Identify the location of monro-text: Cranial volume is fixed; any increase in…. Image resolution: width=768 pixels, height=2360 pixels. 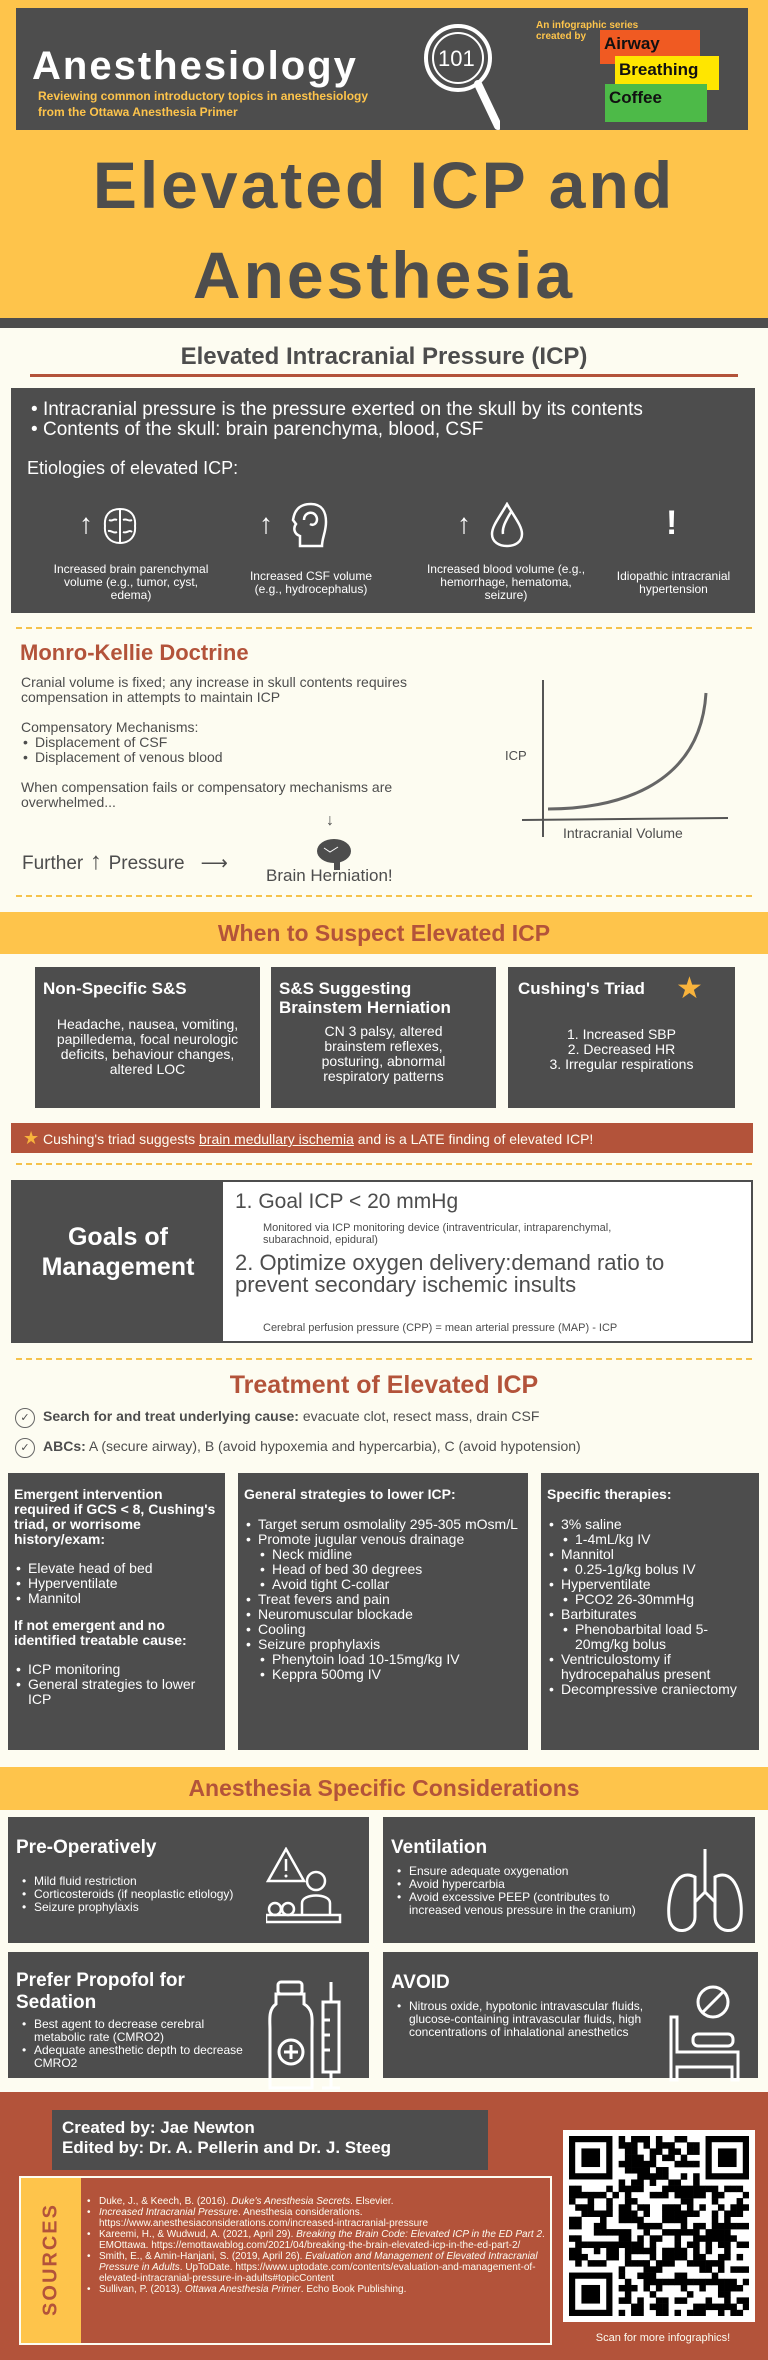
(241, 742).